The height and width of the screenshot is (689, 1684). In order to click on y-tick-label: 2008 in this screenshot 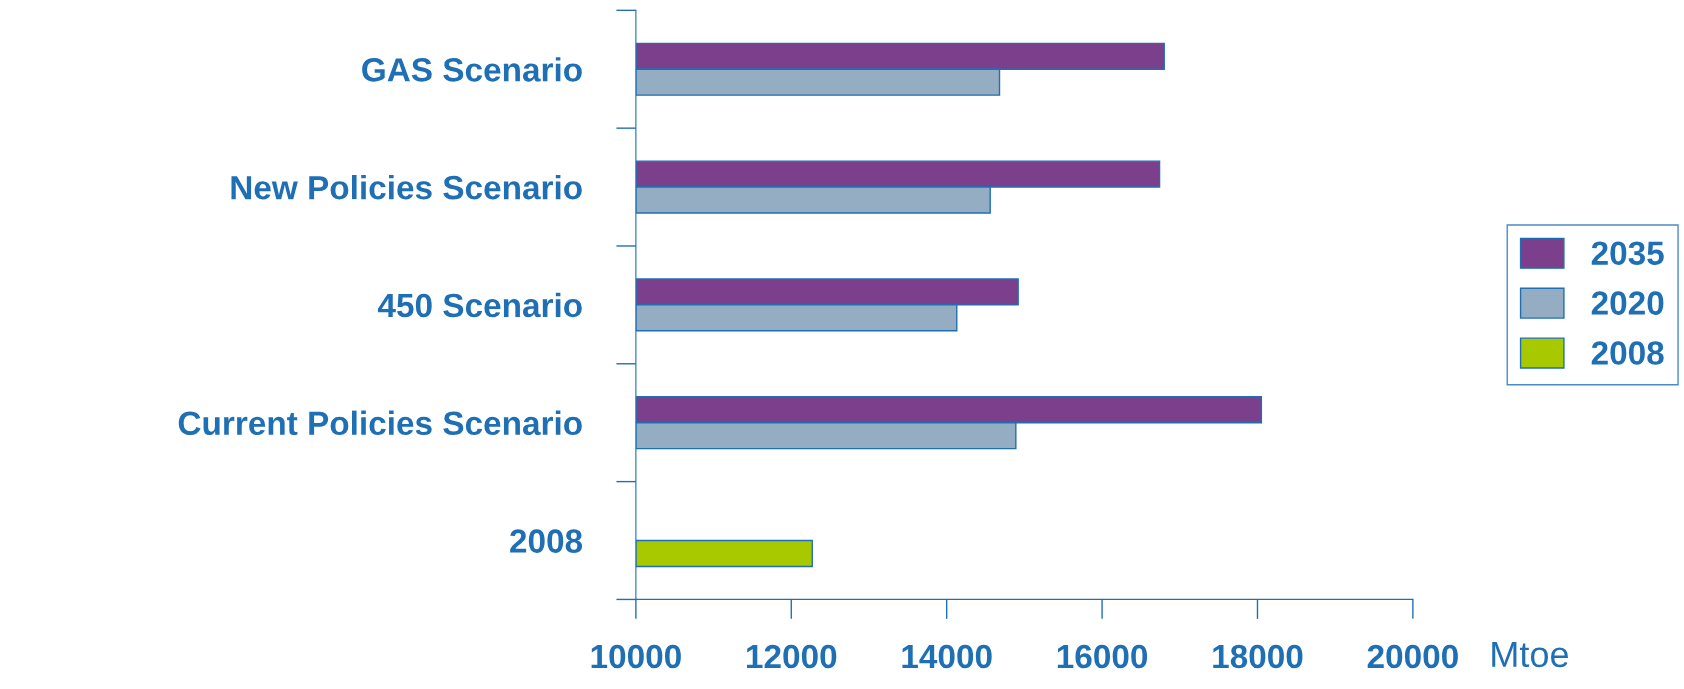, I will do `click(546, 541)`.